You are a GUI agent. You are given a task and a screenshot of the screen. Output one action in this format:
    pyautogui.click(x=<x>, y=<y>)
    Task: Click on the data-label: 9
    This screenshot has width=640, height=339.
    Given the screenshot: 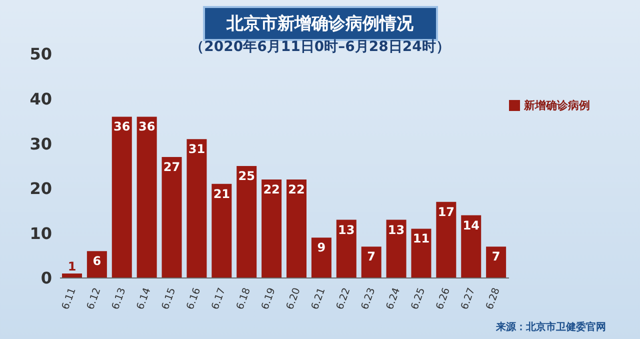 What is the action you would take?
    pyautogui.click(x=321, y=247)
    